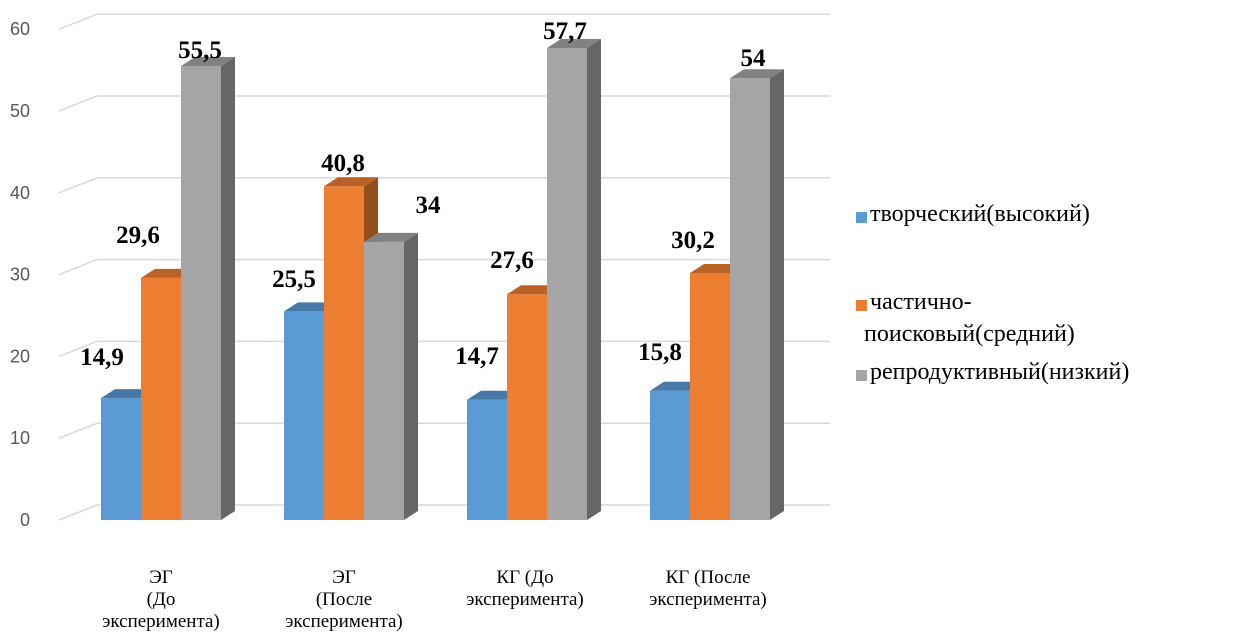 Image resolution: width=1257 pixels, height=632 pixels. I want to click on data-label: 15,8, so click(660, 352).